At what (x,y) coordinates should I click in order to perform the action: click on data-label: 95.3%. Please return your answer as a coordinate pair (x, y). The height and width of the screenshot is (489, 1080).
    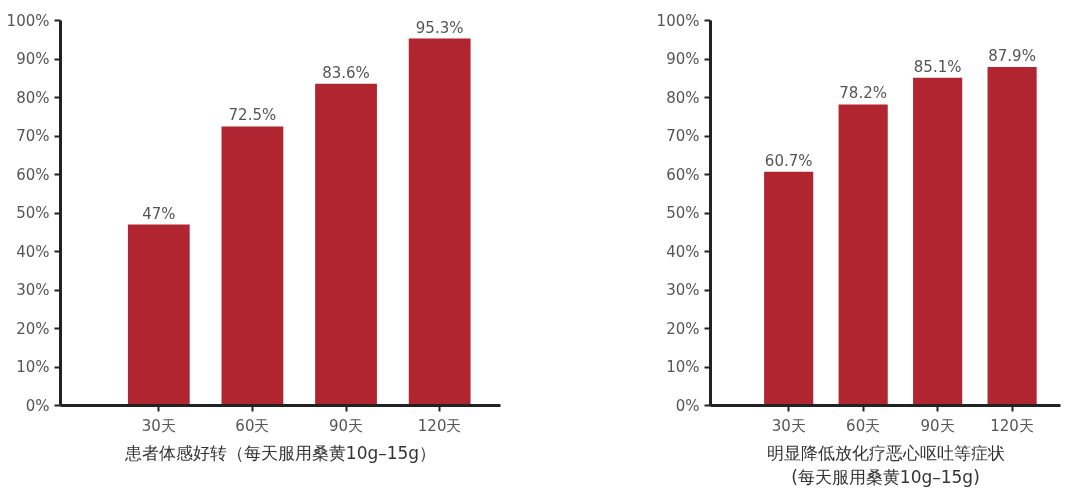
    Looking at the image, I should click on (439, 27).